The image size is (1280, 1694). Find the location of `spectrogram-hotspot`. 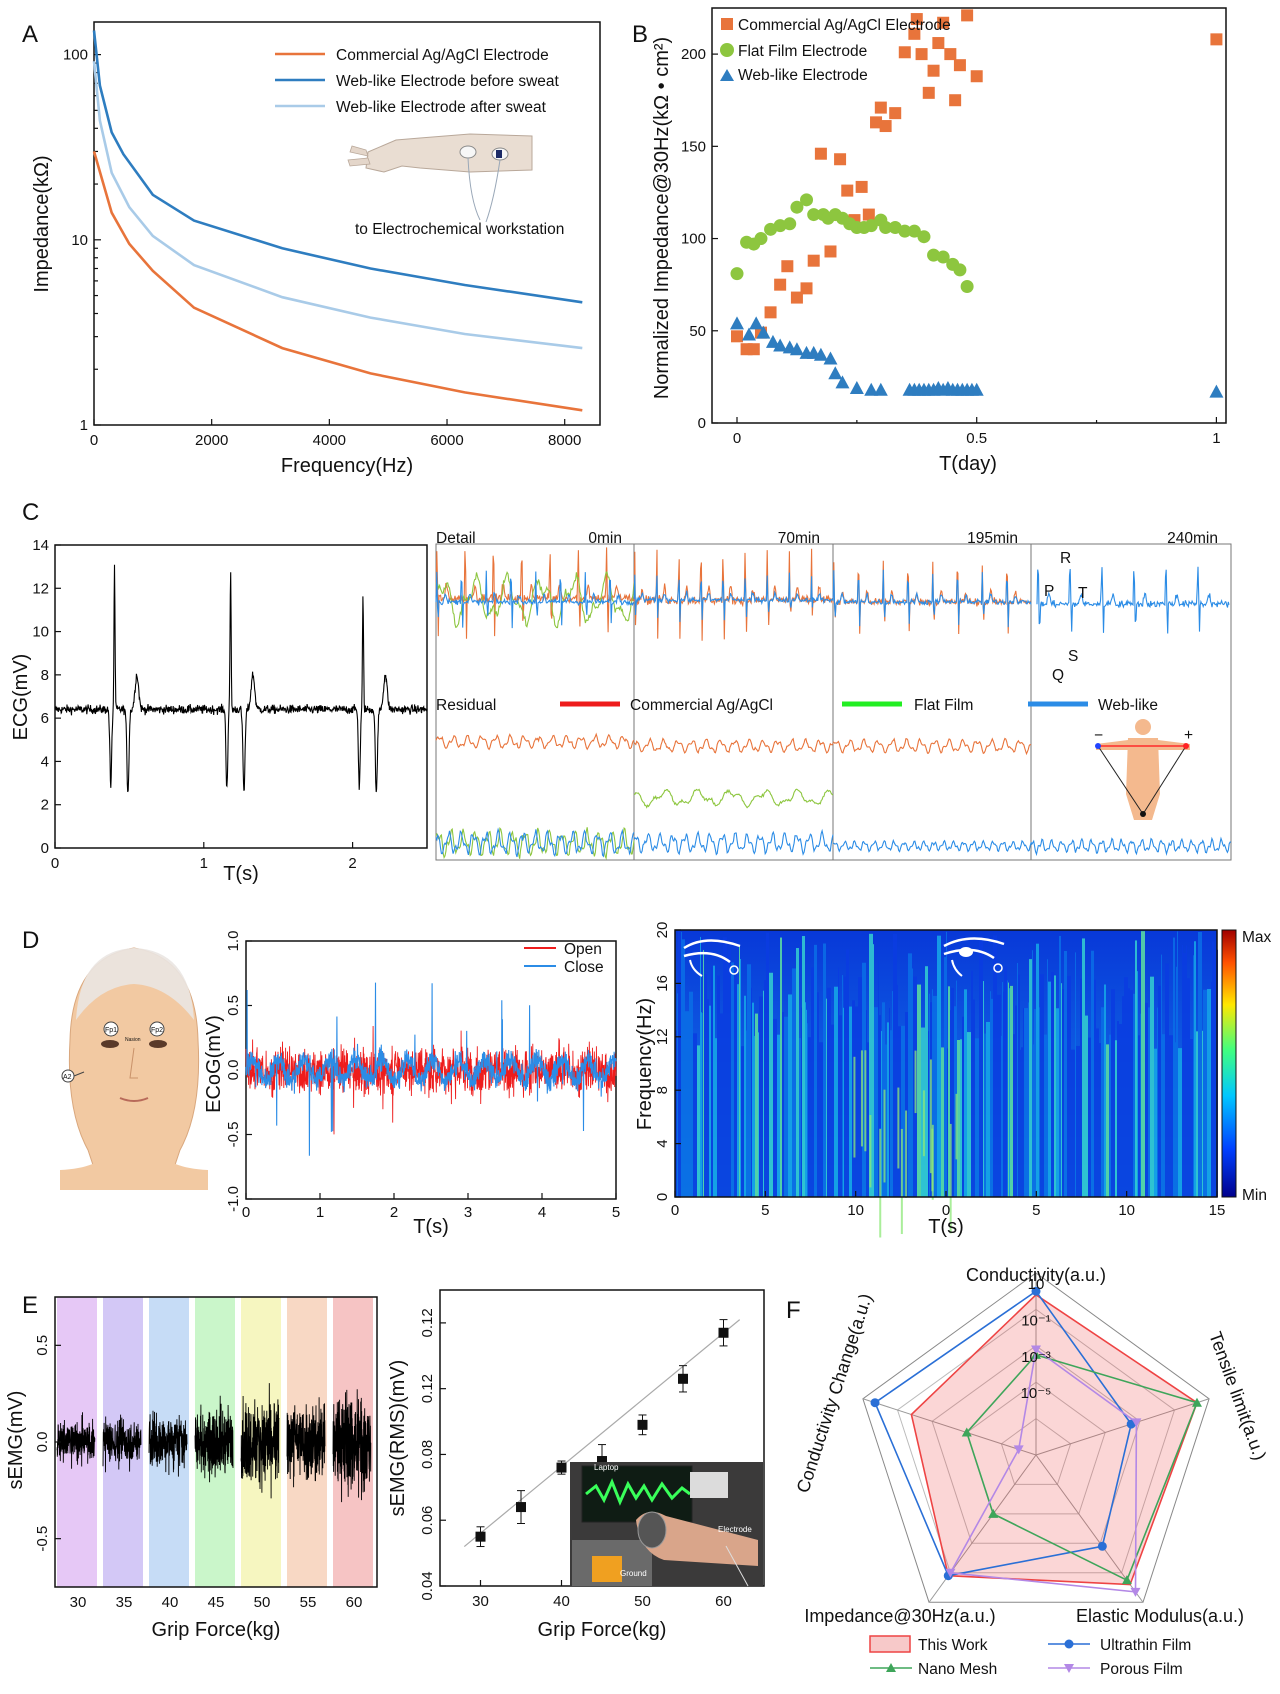

spectrogram-hotspot is located at coordinates (870, 1151).